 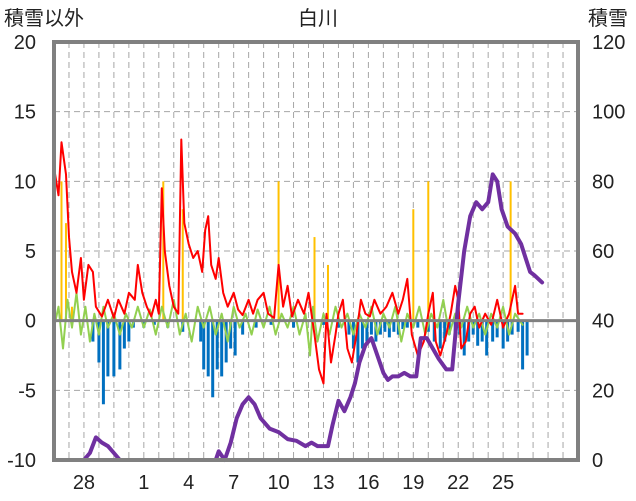 What do you see at coordinates (603, 182) in the screenshot?
I see `right-tick-label: 80` at bounding box center [603, 182].